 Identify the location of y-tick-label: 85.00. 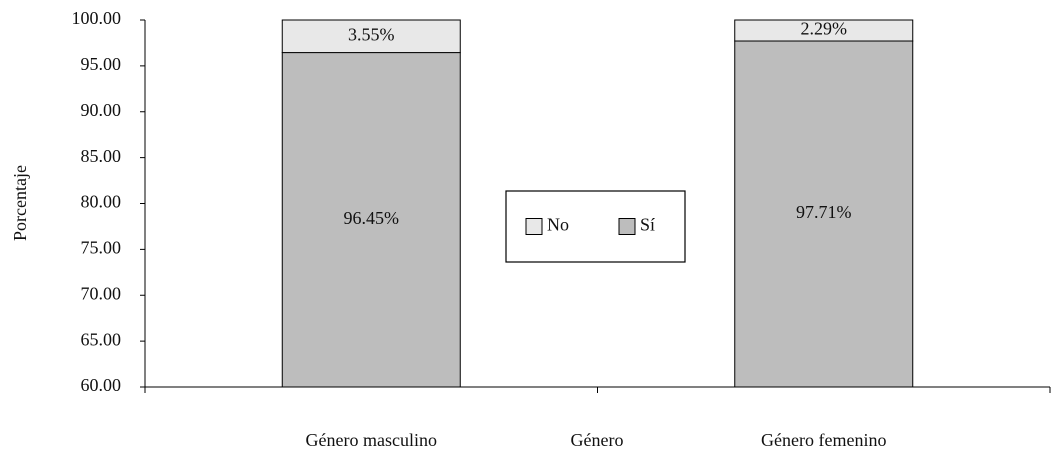
(101, 156).